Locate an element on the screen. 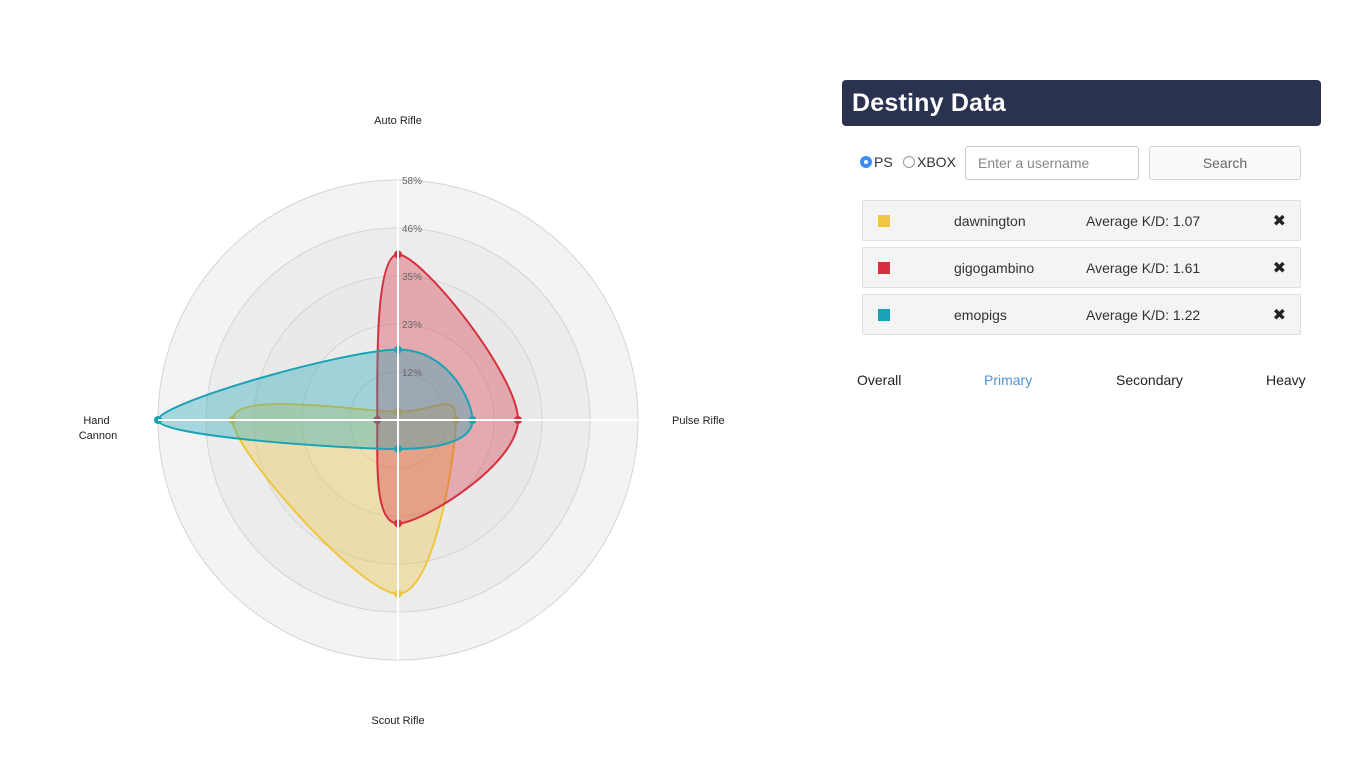  player-kd: Average K/D: 1.22 is located at coordinates (1143, 315).